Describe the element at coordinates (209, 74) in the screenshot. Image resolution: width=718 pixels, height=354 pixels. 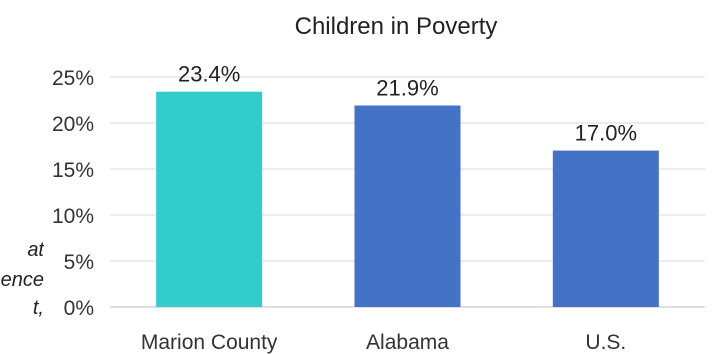
I see `data-label: 23.4%` at that location.